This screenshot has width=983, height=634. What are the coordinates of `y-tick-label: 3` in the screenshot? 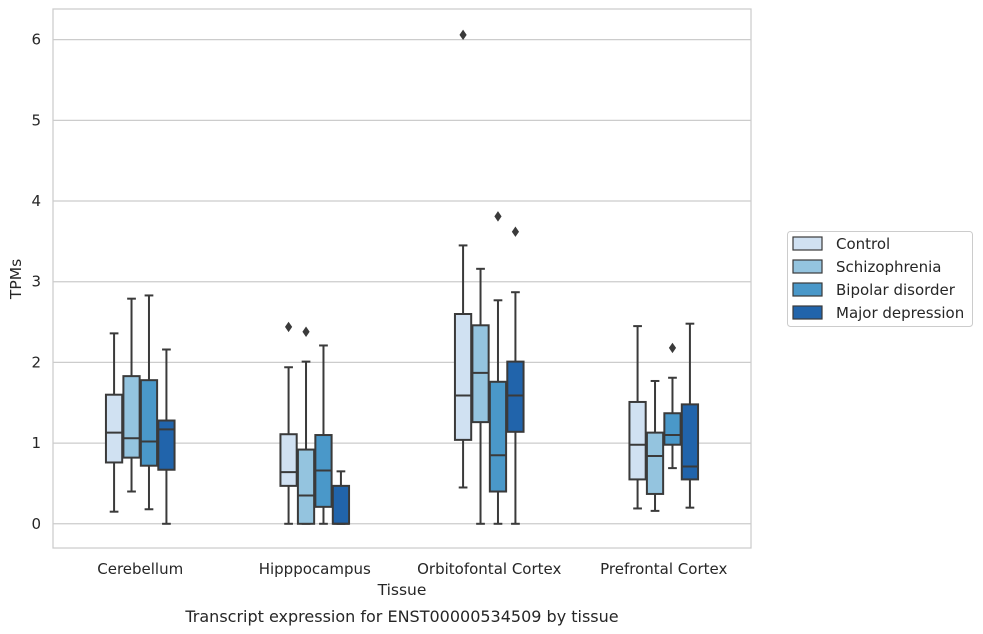 It's located at (36, 282).